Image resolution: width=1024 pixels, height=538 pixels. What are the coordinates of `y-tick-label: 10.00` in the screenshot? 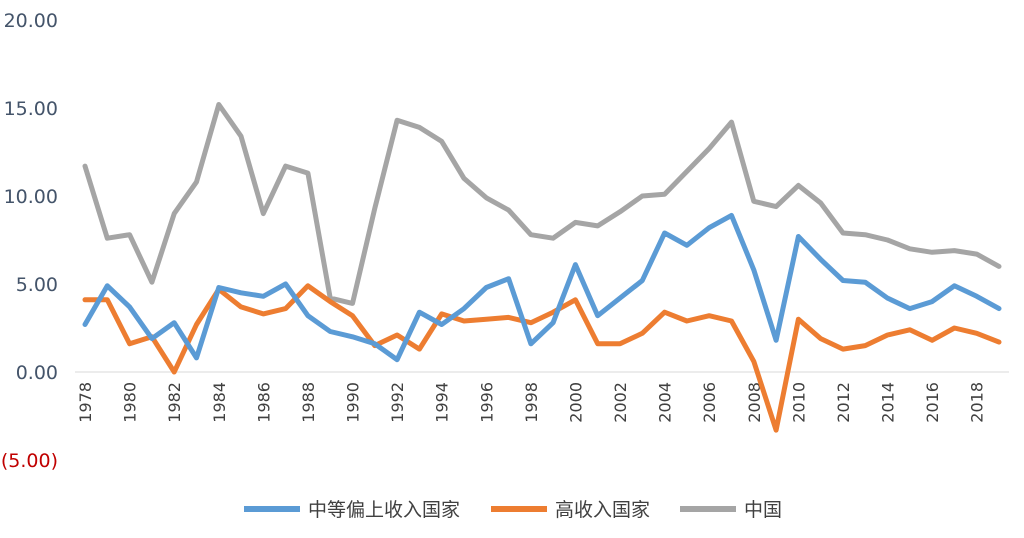 It's located at (31, 197).